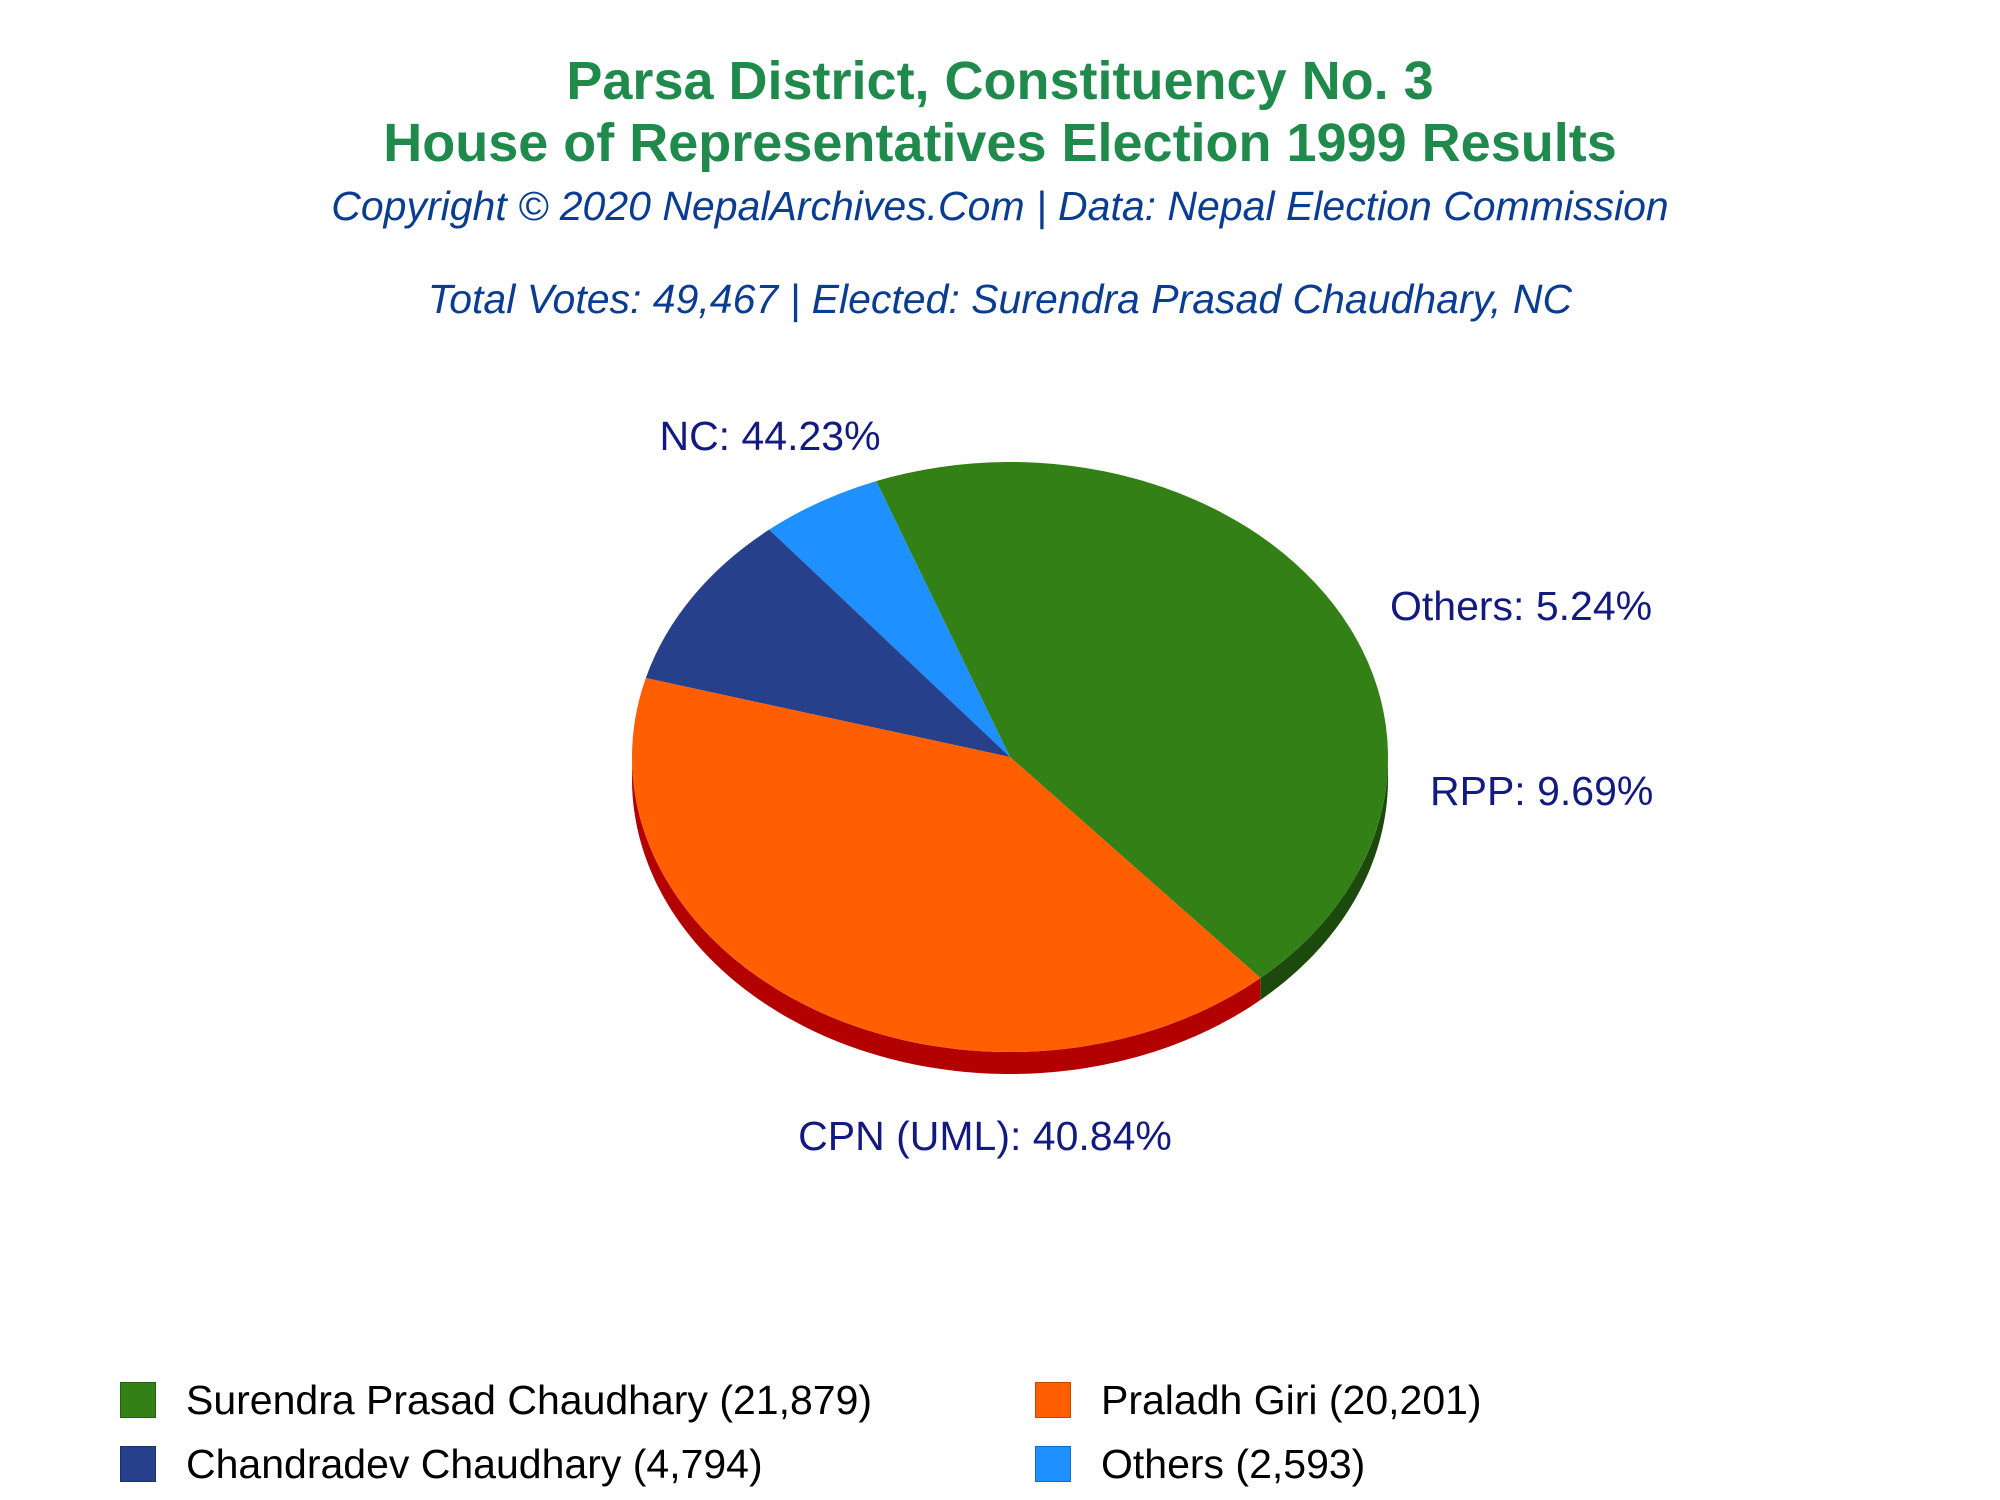  What do you see at coordinates (474, 1463) in the screenshot?
I see `legend-label: Chandradev Chaudhary (4,794)` at bounding box center [474, 1463].